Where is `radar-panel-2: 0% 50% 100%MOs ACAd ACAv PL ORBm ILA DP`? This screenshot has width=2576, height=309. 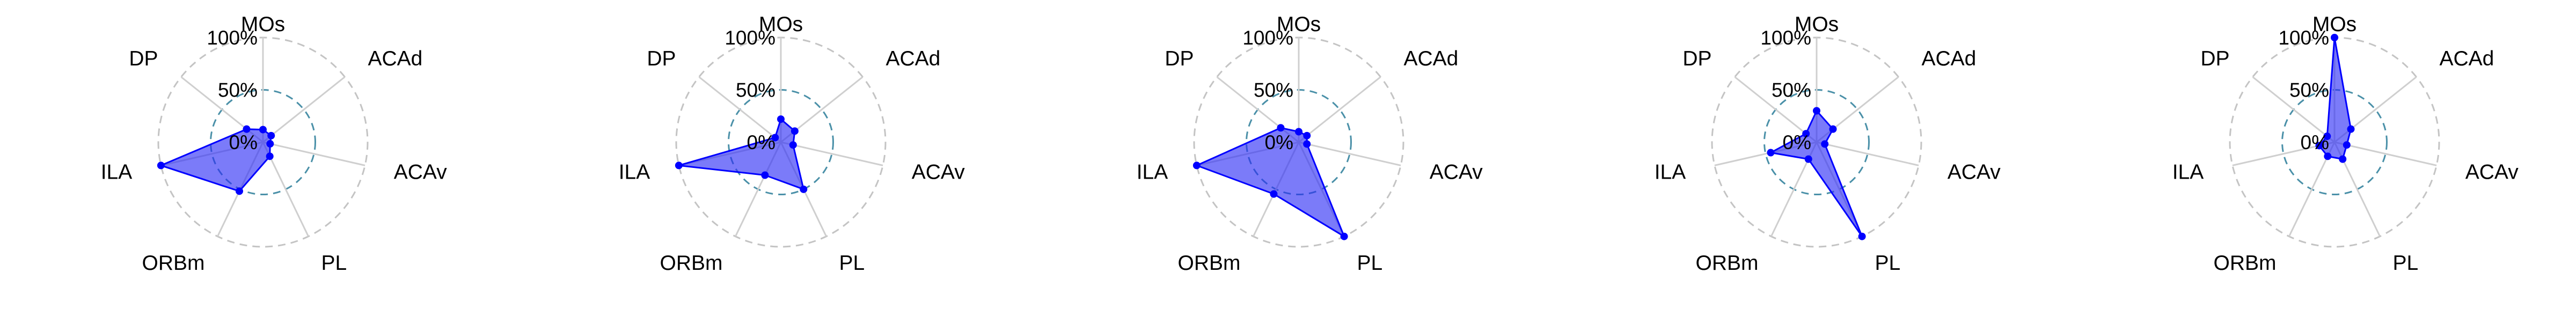 radar-panel-2: 0% 50% 100%MOs ACAd ACAv PL ORBm ILA DP is located at coordinates (792, 144).